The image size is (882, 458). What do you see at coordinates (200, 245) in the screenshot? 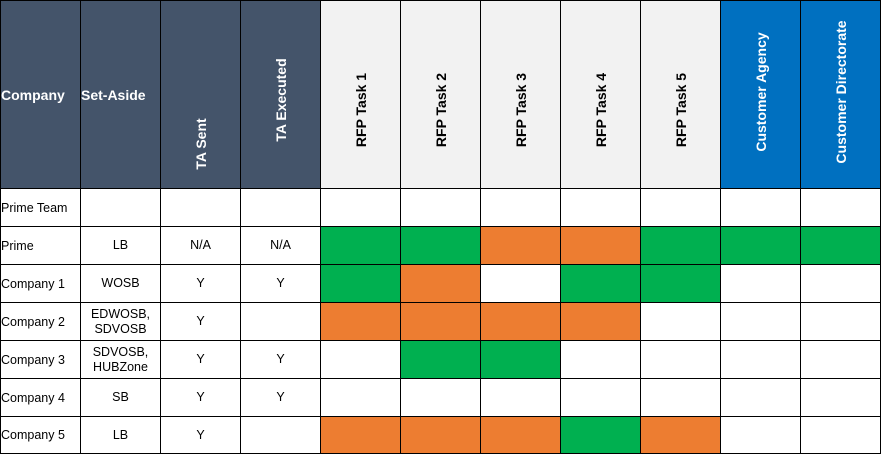
I see `ta-sent-cell: N/A` at bounding box center [200, 245].